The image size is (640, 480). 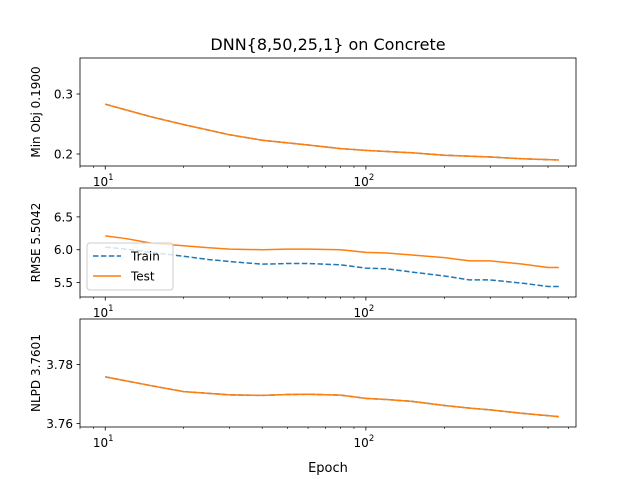 What do you see at coordinates (59, 424) in the screenshot?
I see `y-tick-label: 3.76` at bounding box center [59, 424].